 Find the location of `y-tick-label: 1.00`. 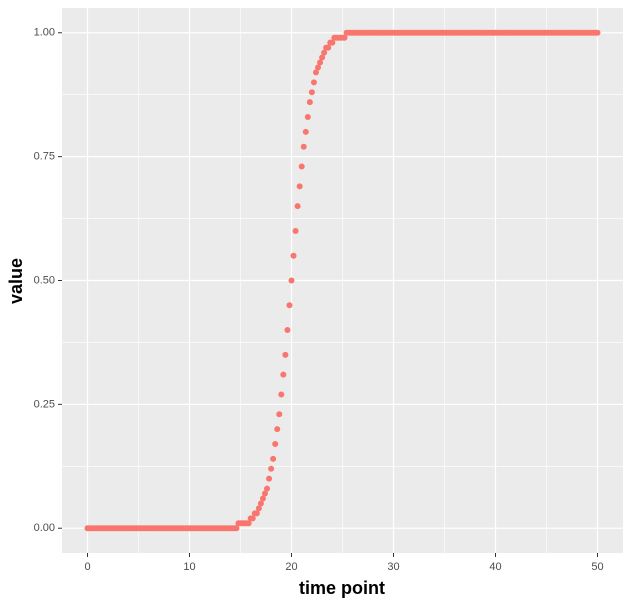

y-tick-label: 1.00 is located at coordinates (44, 33).